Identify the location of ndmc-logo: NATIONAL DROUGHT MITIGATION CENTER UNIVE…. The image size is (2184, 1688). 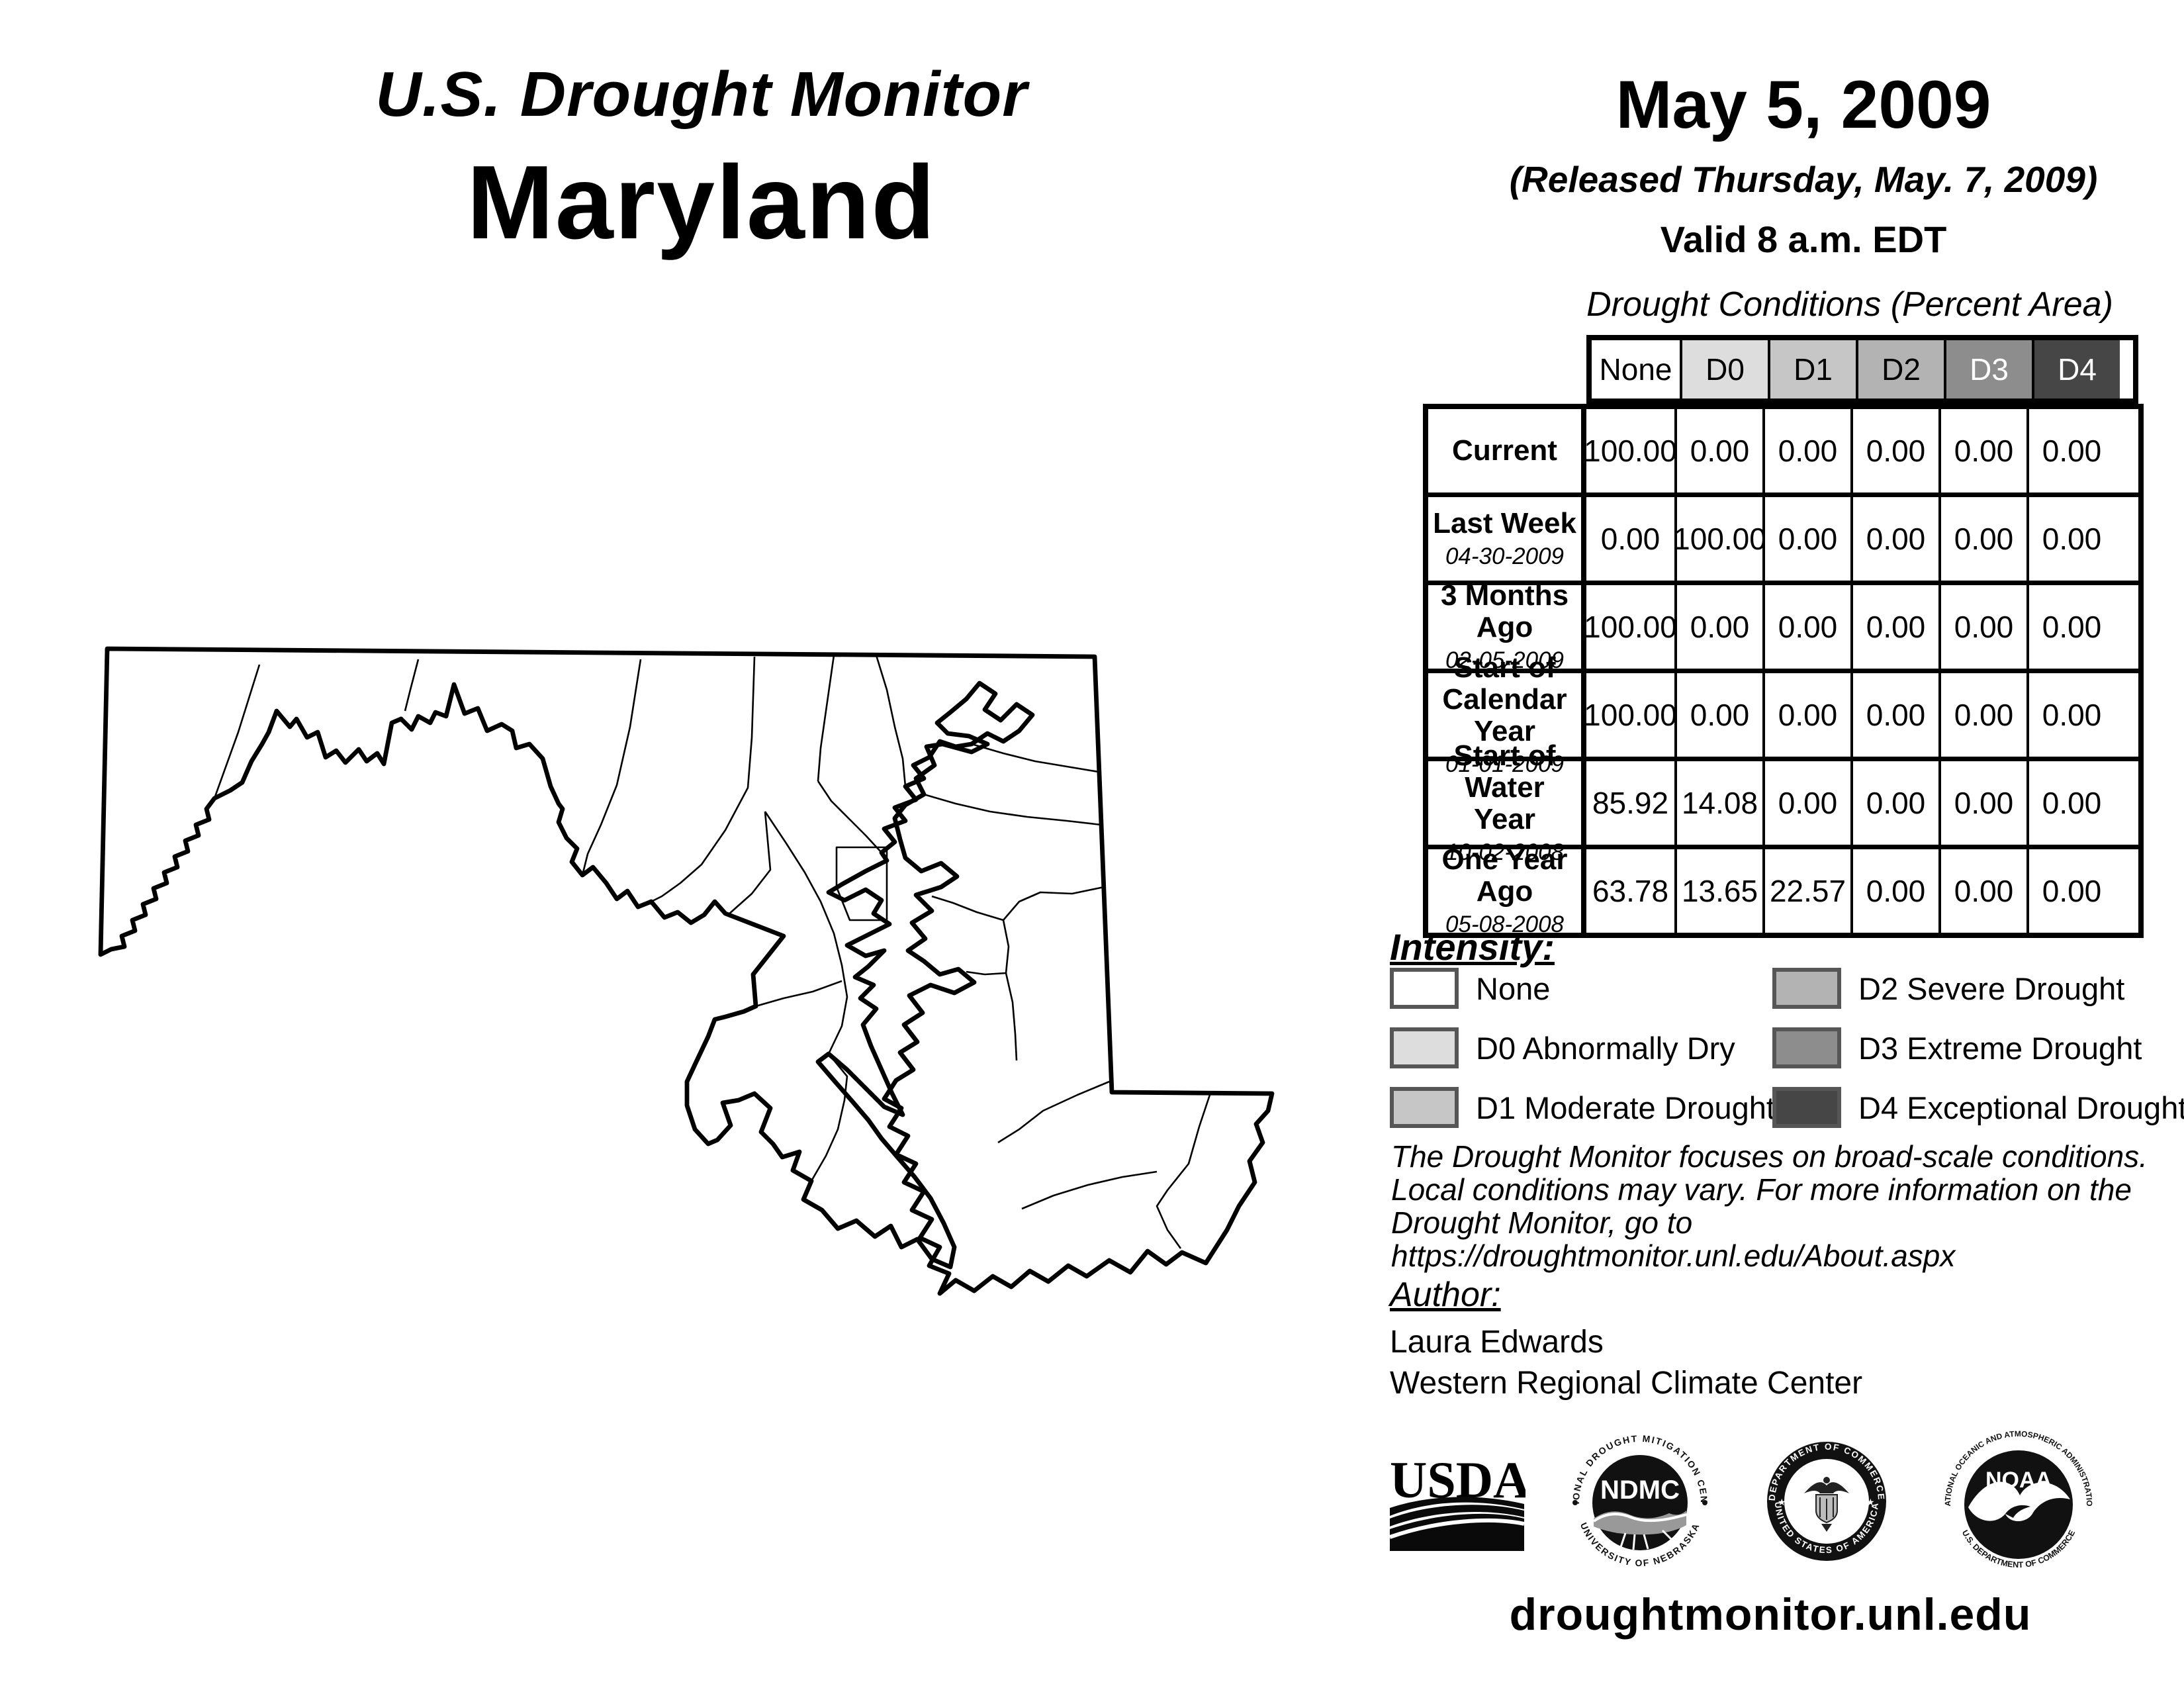
(1638, 1499).